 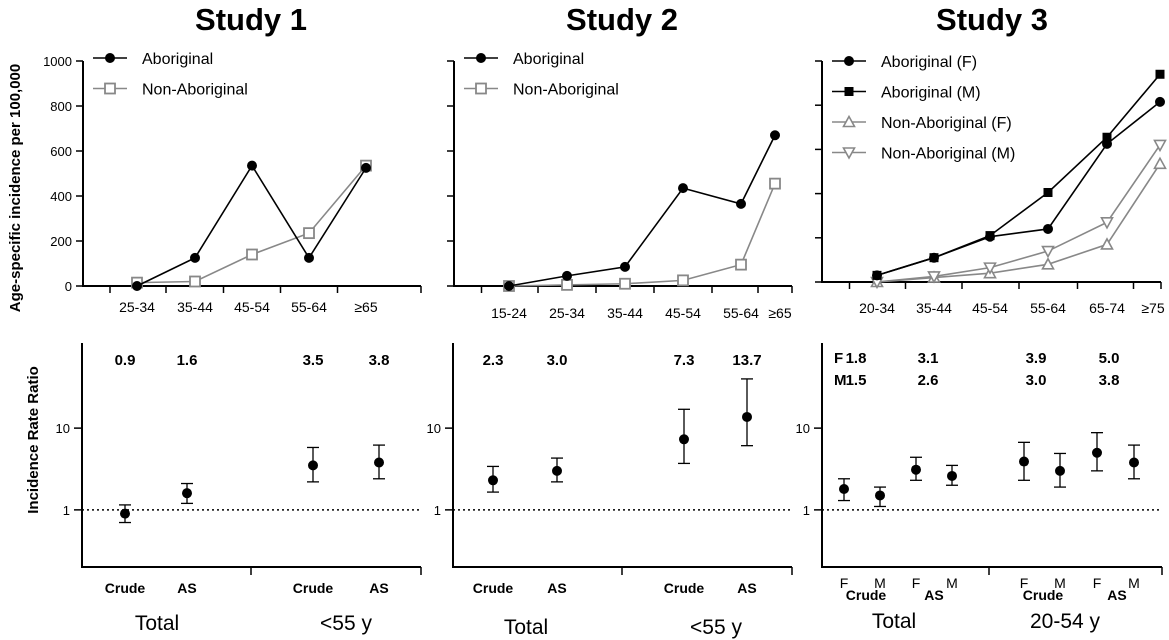 I want to click on sex-label: F, so click(x=844, y=583).